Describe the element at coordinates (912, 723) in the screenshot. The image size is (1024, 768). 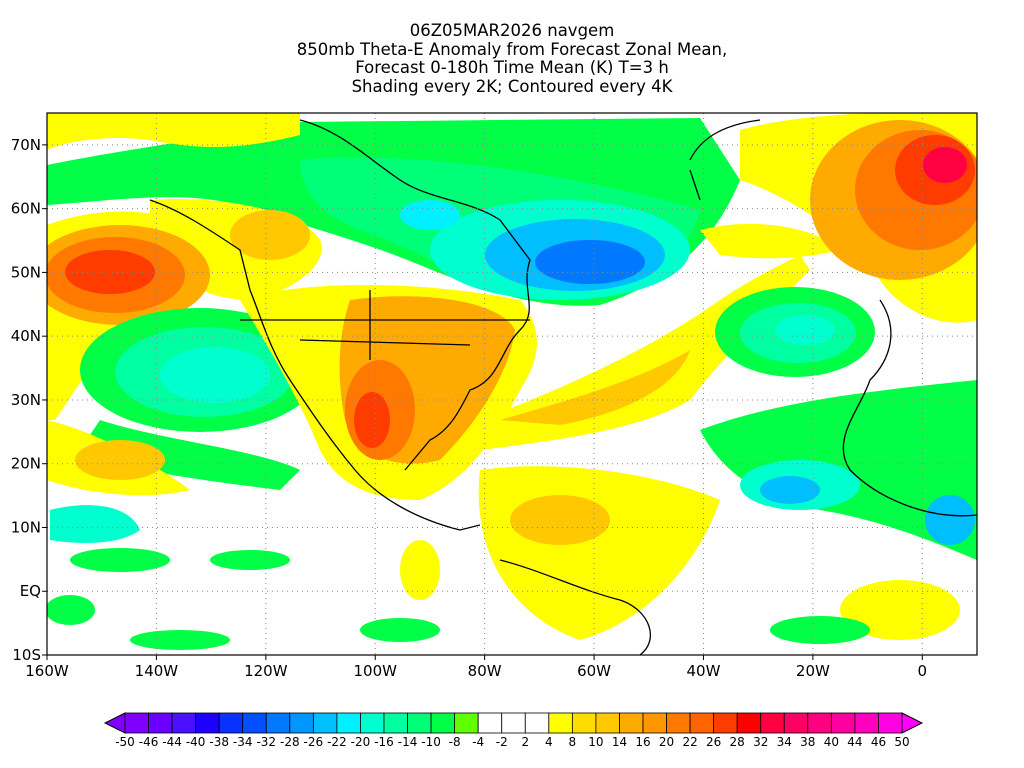
I see `colorbar-over-triangle` at that location.